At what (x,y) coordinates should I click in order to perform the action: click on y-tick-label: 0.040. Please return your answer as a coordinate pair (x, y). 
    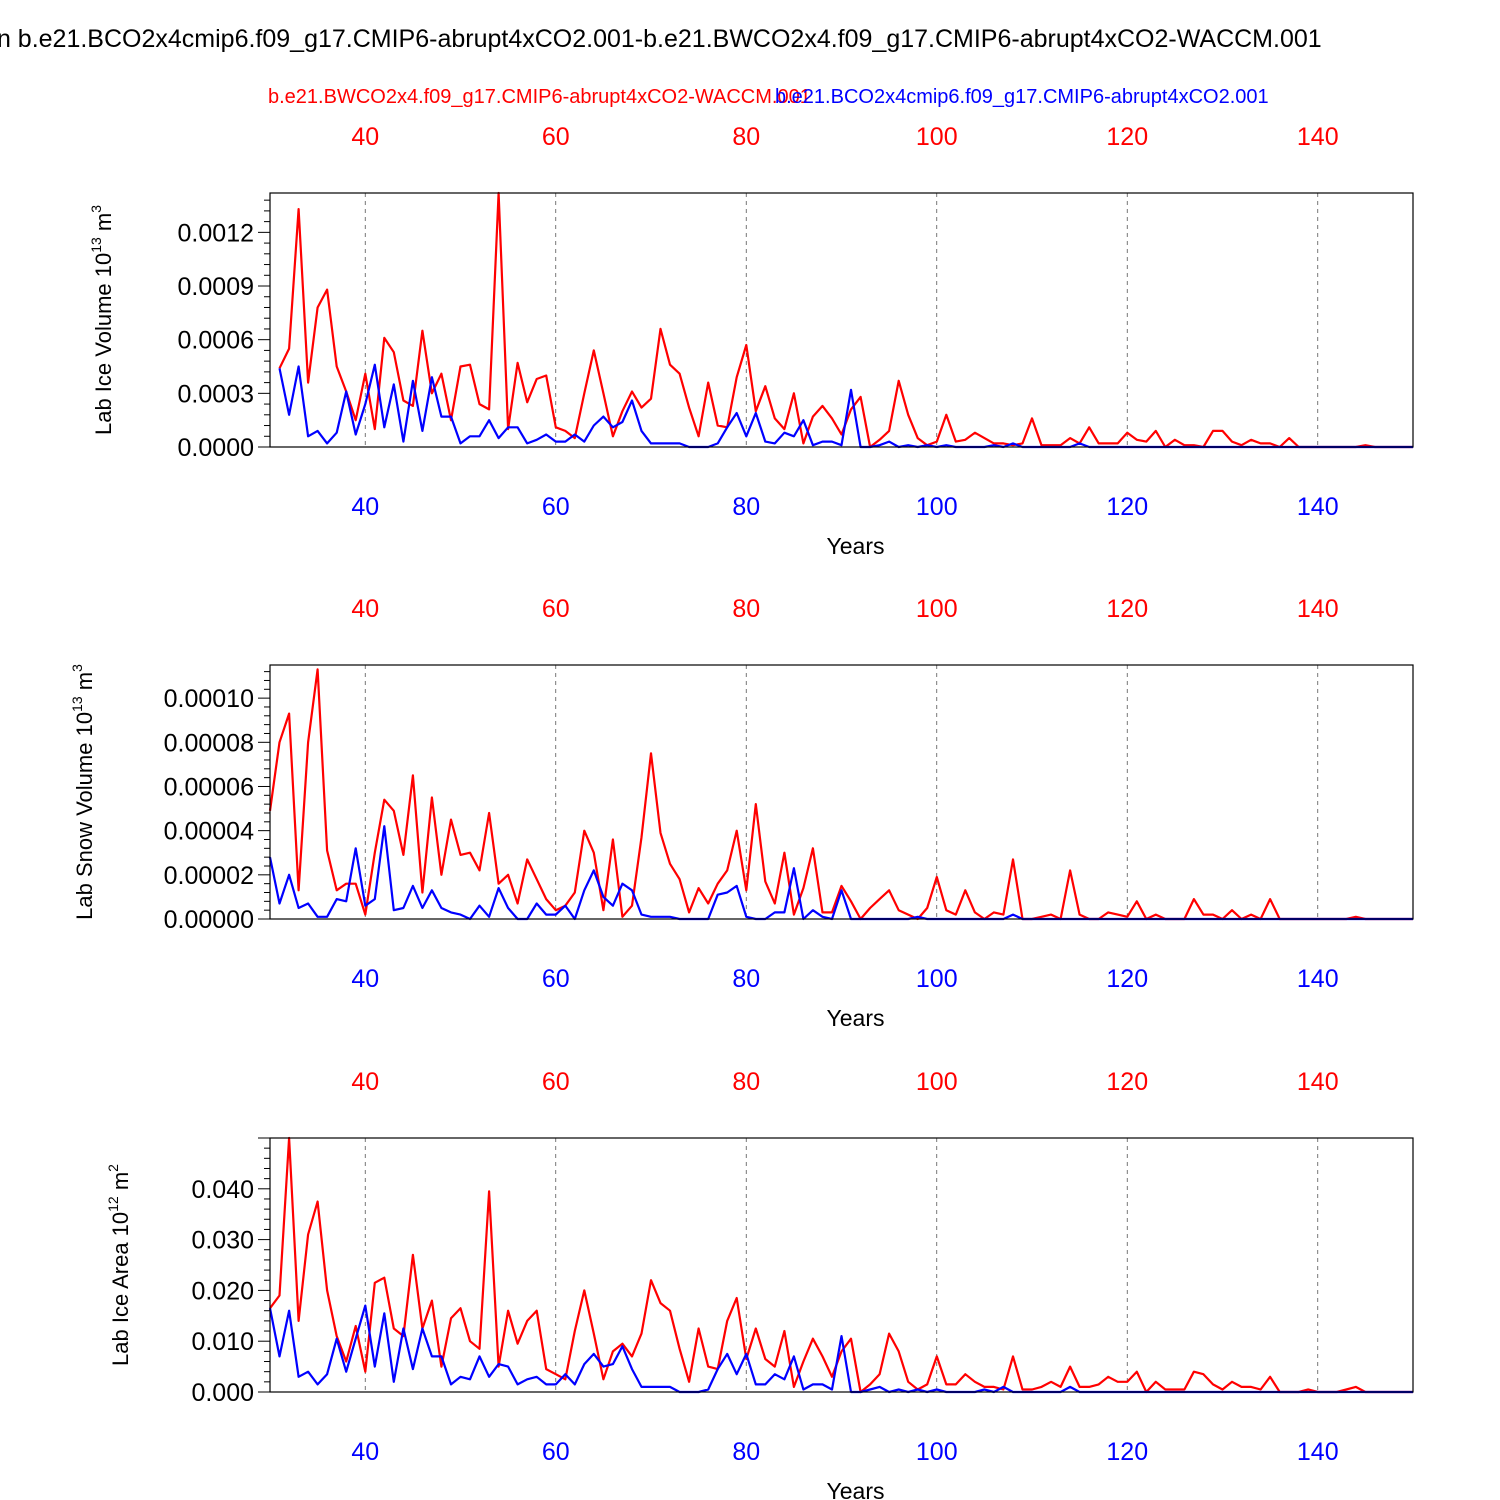
    Looking at the image, I should click on (222, 1190).